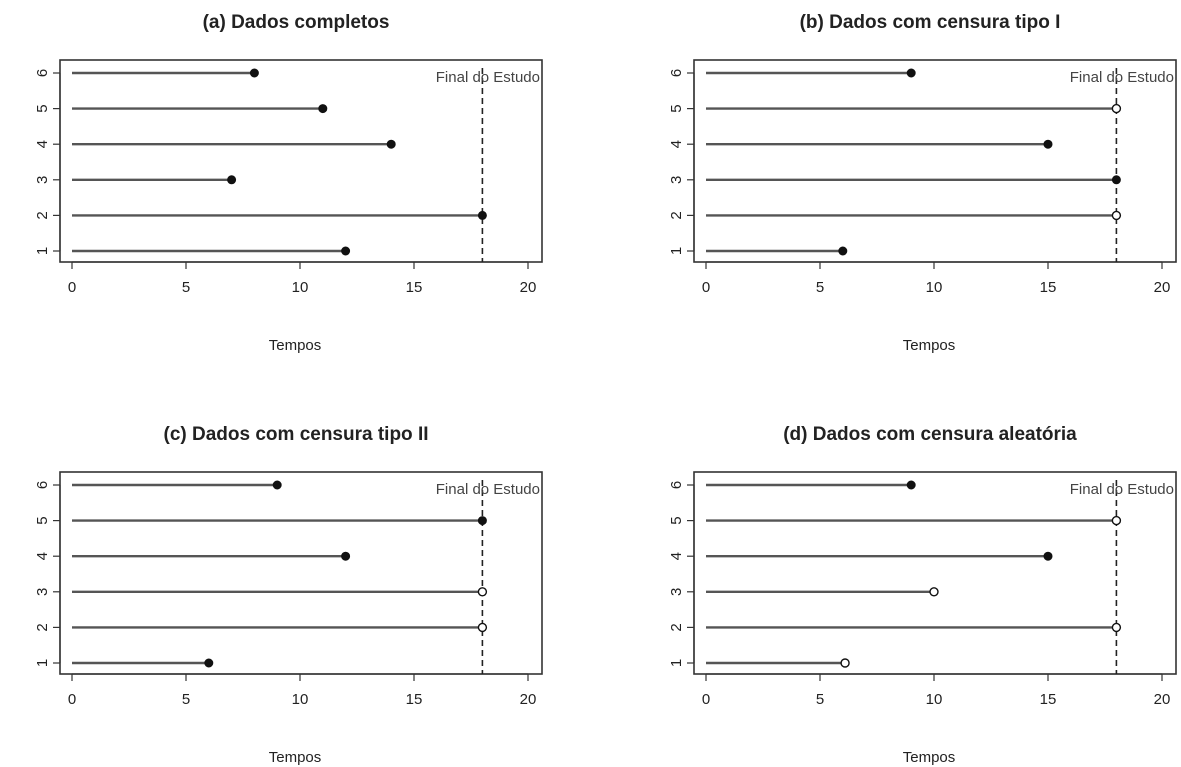 The width and height of the screenshot is (1181, 767). What do you see at coordinates (845, 663) in the screenshot?
I see `subject-1-censored-point` at bounding box center [845, 663].